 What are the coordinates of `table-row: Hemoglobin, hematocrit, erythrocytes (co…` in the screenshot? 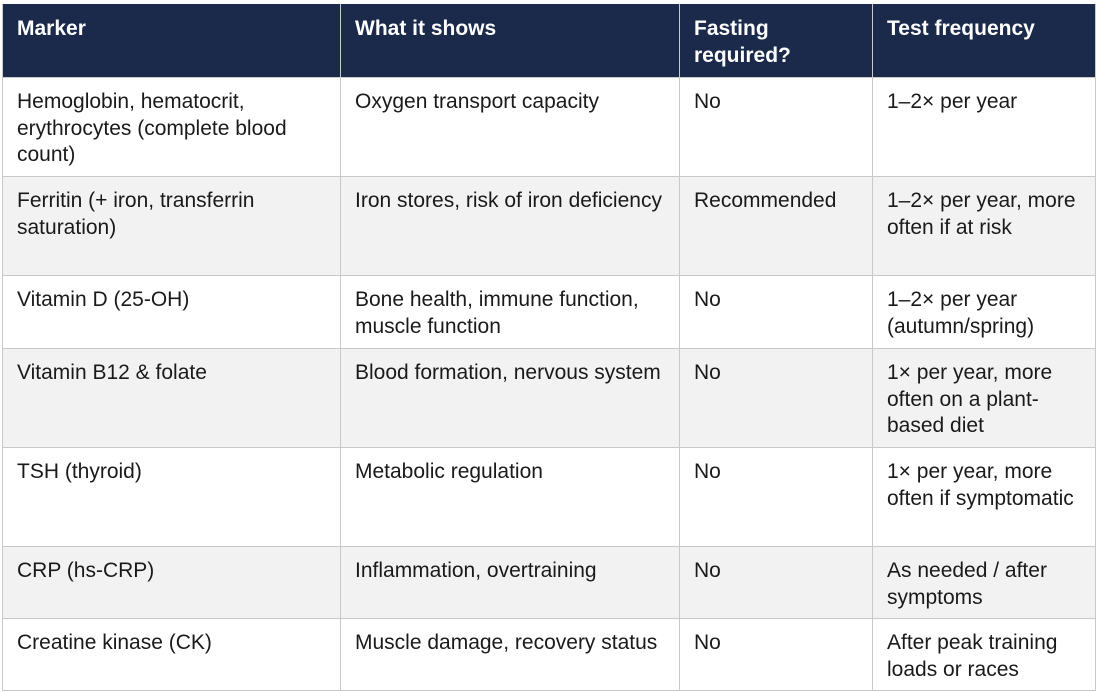 It's located at (549, 127).